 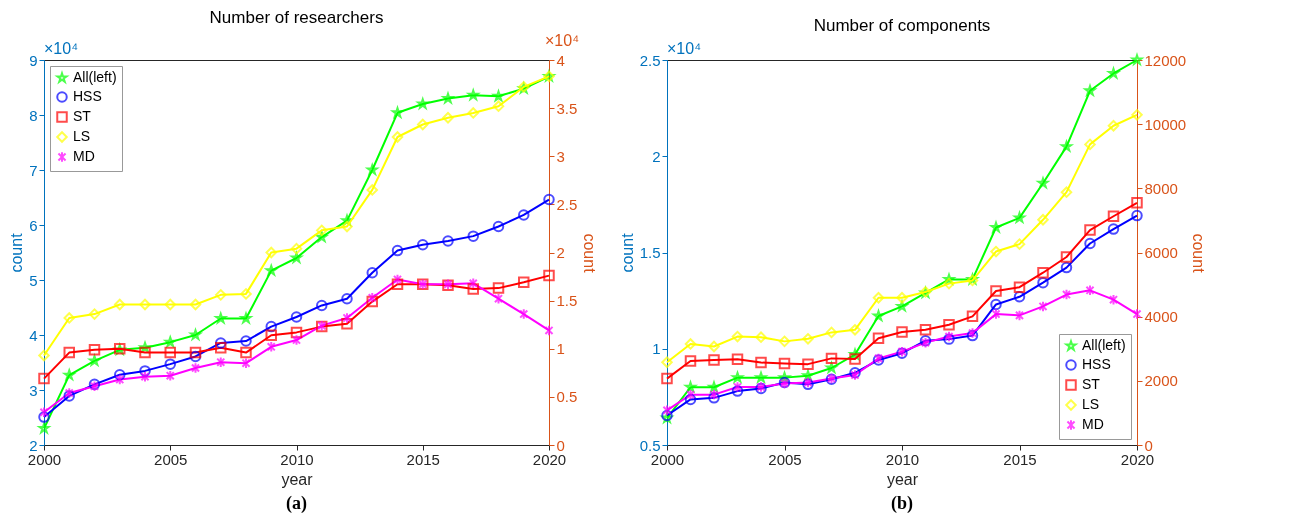 I want to click on y2-tick-label: 2.5, so click(x=567, y=204).